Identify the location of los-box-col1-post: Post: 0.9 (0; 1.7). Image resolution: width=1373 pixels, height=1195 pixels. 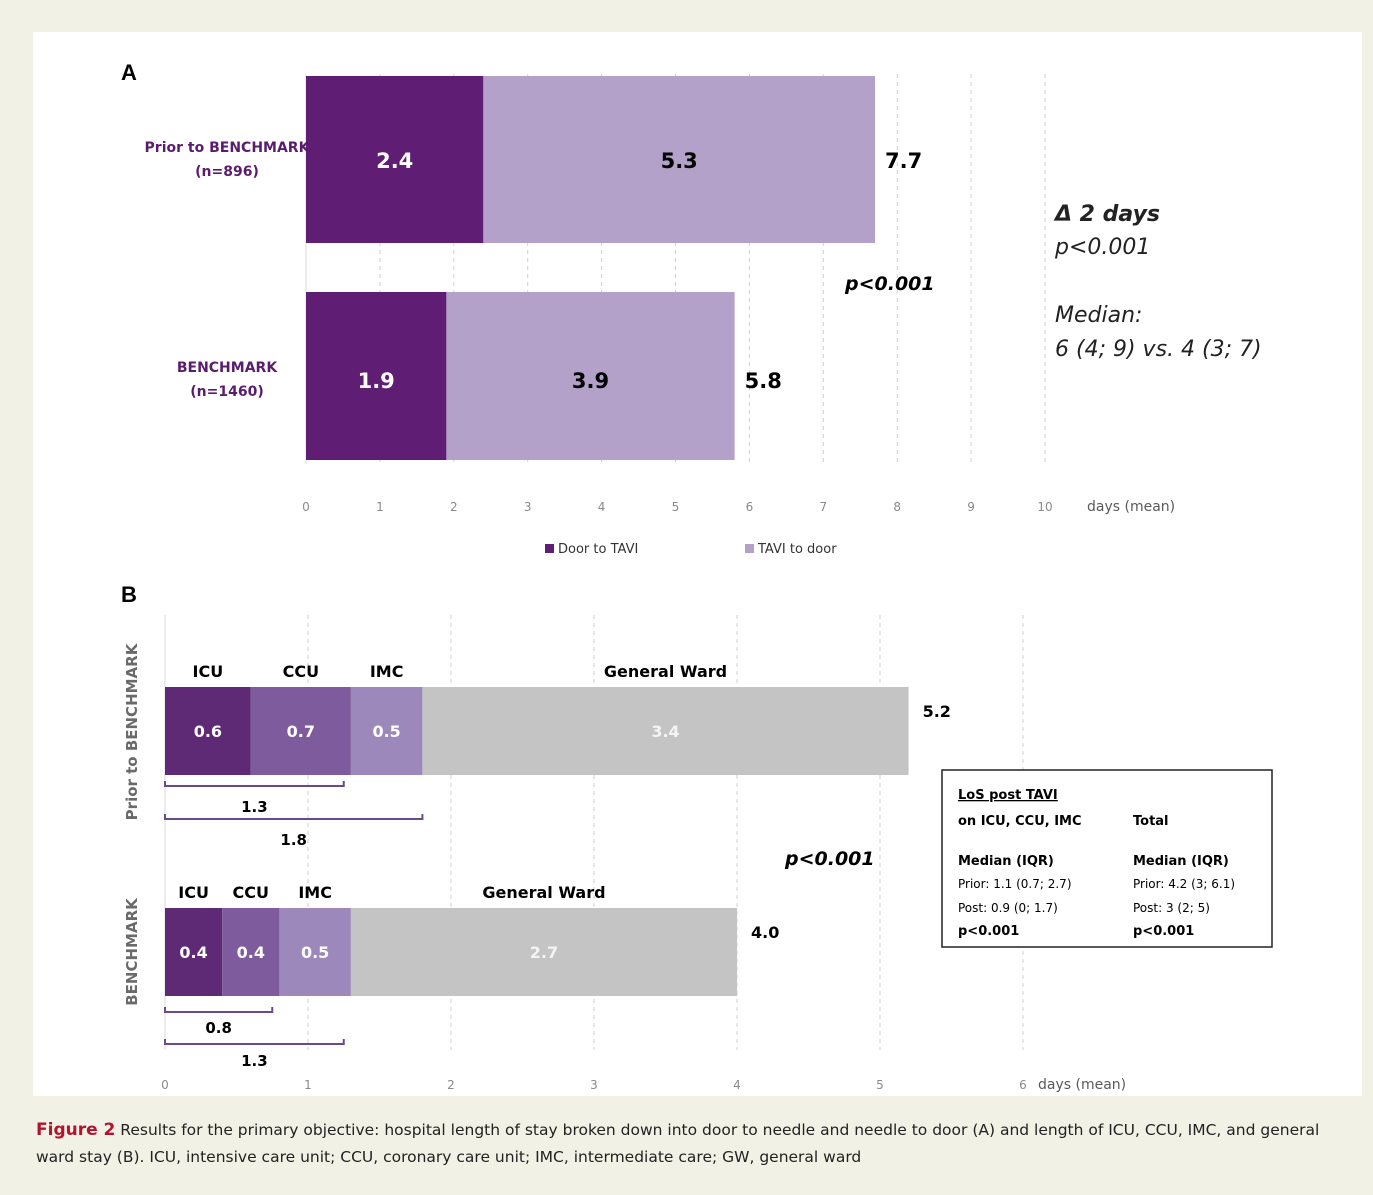
(1008, 908).